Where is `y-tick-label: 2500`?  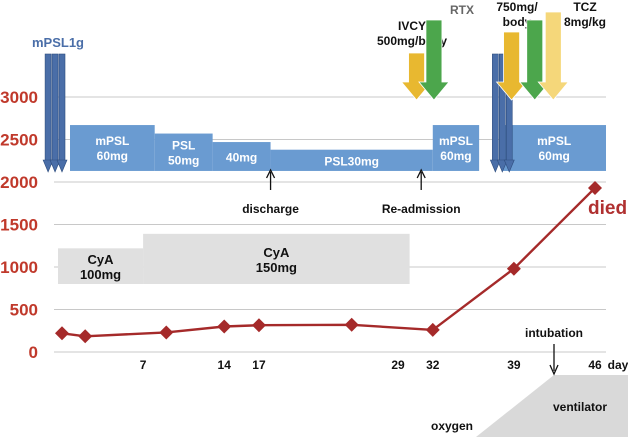 y-tick-label: 2500 is located at coordinates (19, 140).